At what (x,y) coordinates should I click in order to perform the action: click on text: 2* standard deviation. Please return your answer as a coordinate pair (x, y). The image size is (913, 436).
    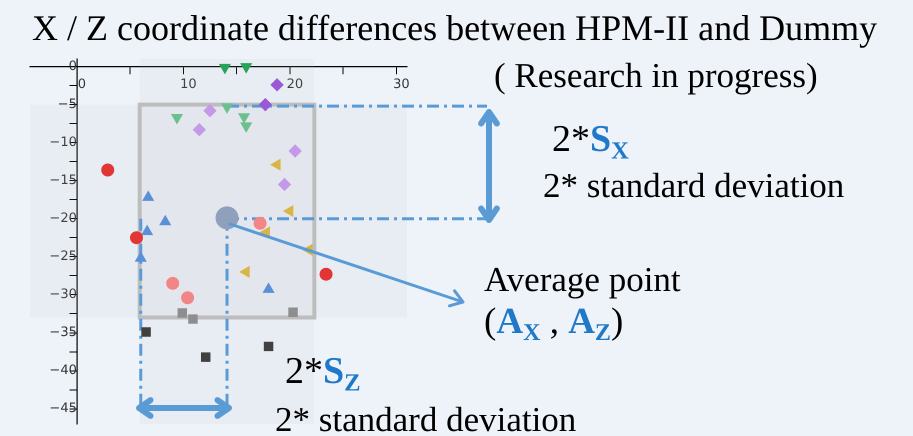
    Looking at the image, I should click on (693, 185).